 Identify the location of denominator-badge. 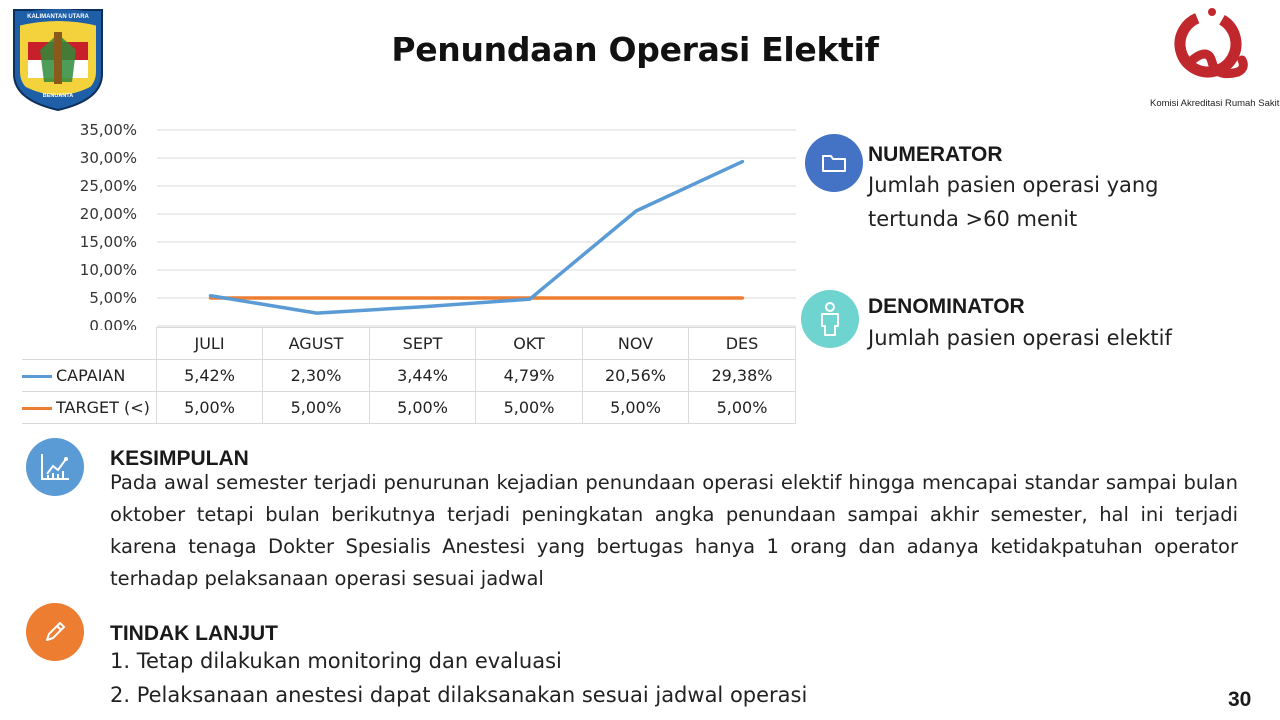
(830, 319).